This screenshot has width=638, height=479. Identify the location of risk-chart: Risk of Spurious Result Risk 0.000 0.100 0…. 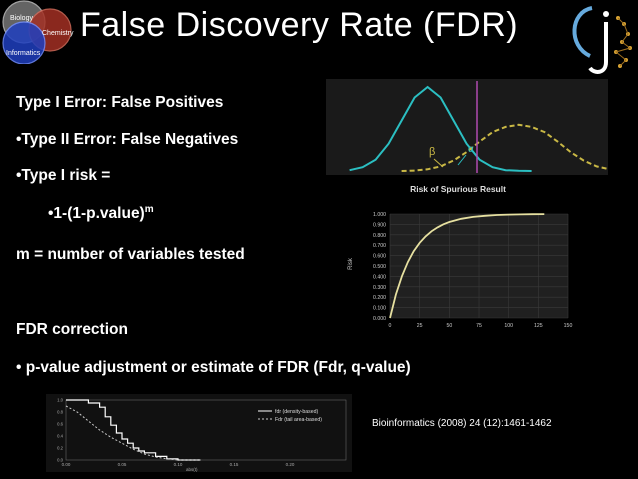
(460, 255).